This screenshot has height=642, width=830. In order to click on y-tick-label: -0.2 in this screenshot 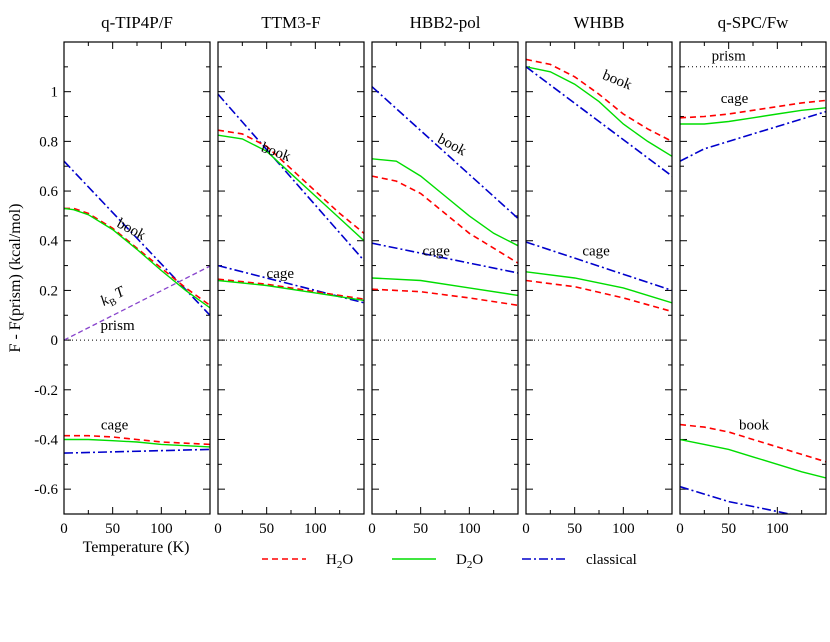, I will do `click(46, 391)`.